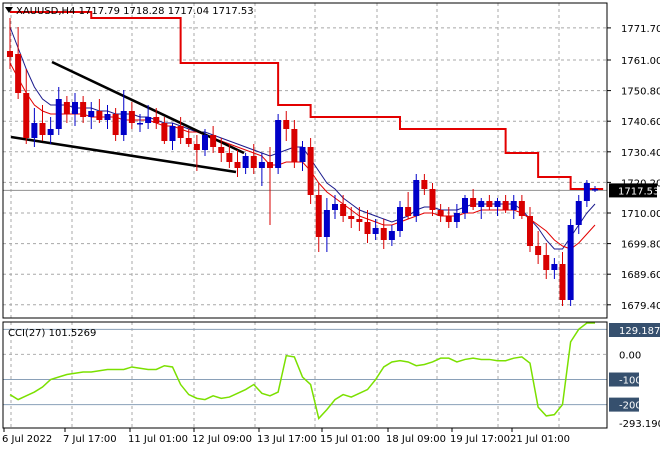 This screenshot has height=450, width=660. I want to click on trend-lines, so click(127, 117).